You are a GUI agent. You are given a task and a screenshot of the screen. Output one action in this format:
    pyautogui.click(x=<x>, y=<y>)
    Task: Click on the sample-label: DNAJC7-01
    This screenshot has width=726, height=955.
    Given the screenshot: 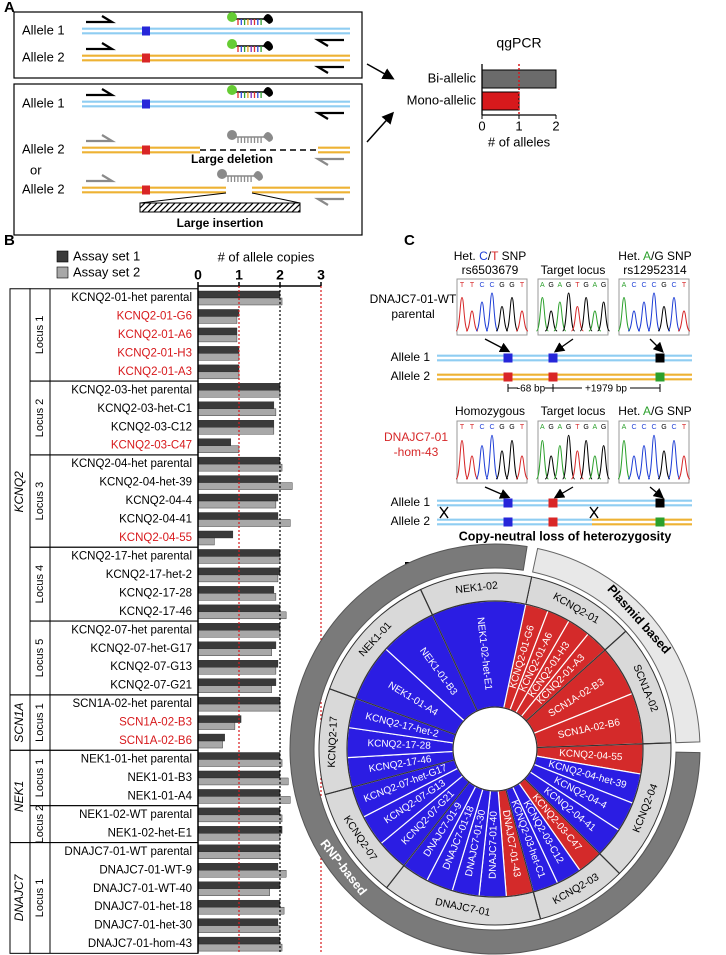 What is the action you would take?
    pyautogui.click(x=416, y=437)
    